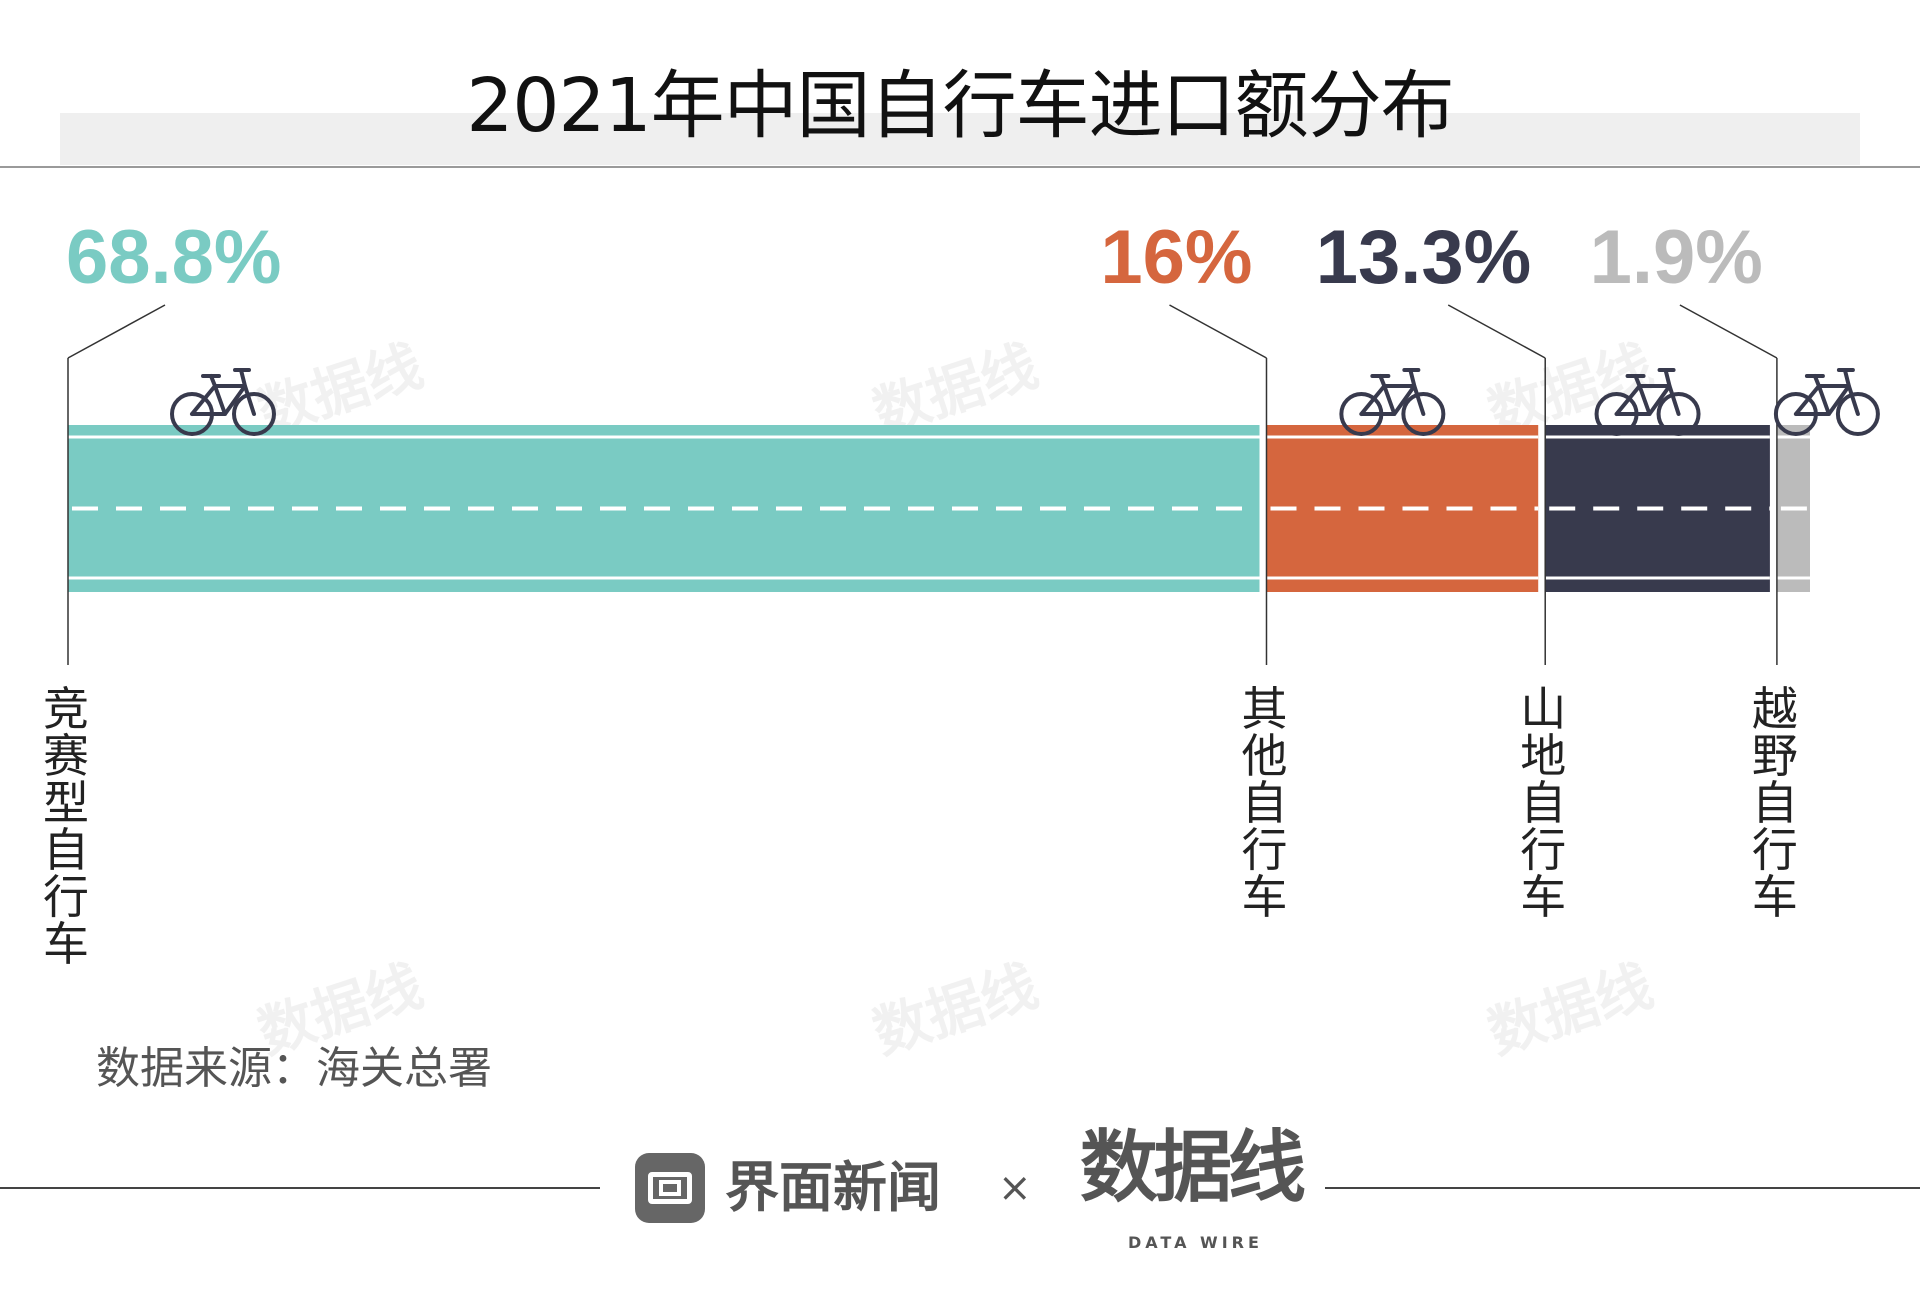 This screenshot has width=1920, height=1311. Describe the element at coordinates (1676, 257) in the screenshot. I see `percent-label: 1.9%` at that location.